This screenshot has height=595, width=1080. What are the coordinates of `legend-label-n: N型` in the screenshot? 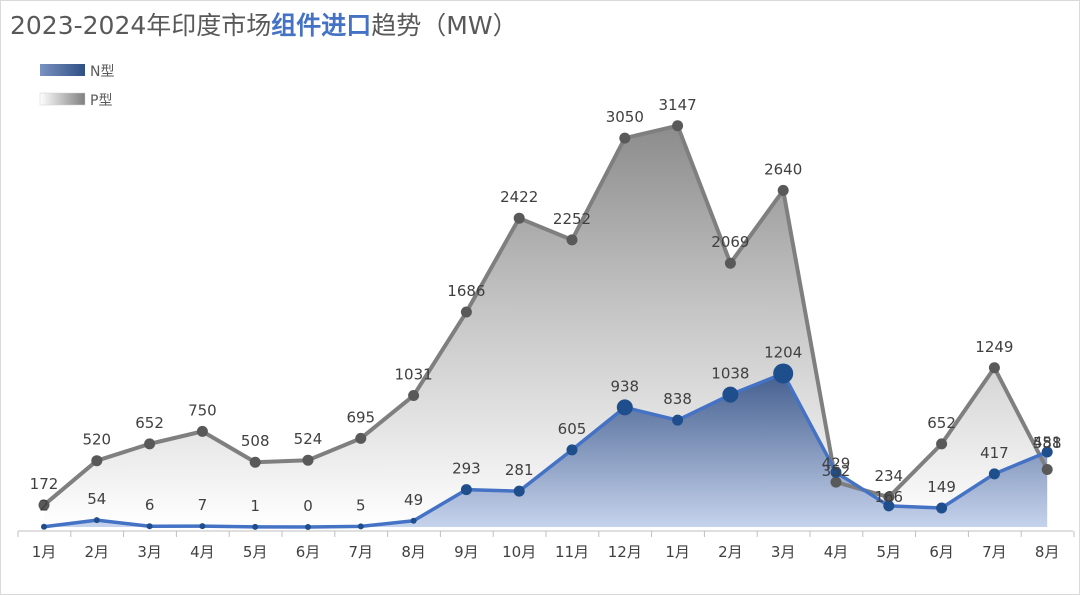 It's located at (102, 72).